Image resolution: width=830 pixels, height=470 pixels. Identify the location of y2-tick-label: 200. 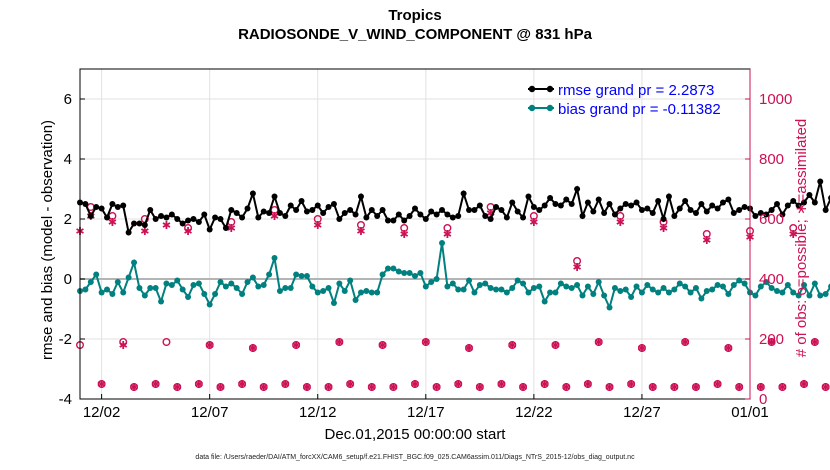
(771, 339).